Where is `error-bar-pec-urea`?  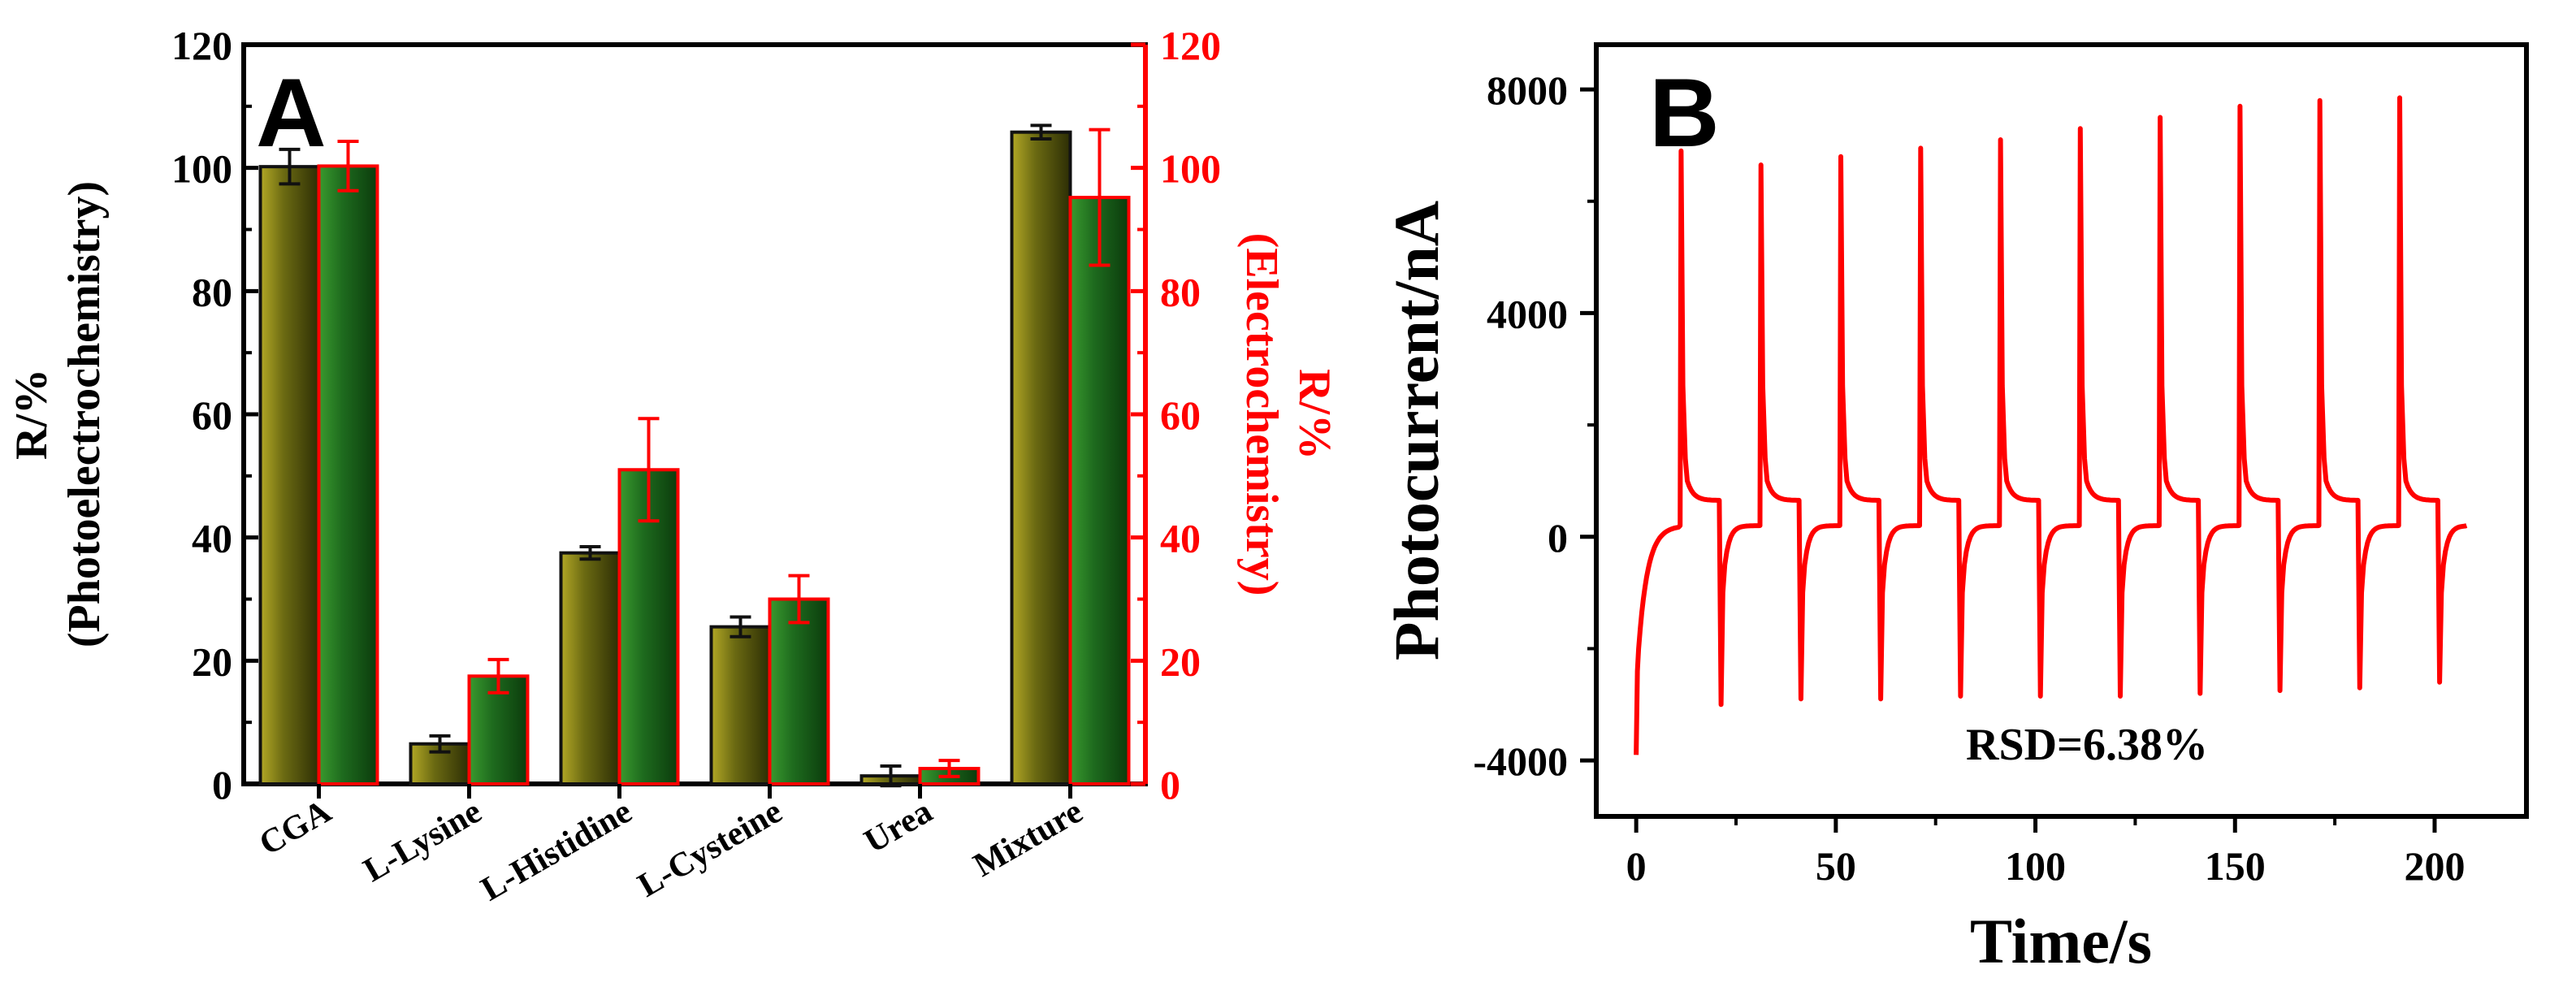 error-bar-pec-urea is located at coordinates (891, 776).